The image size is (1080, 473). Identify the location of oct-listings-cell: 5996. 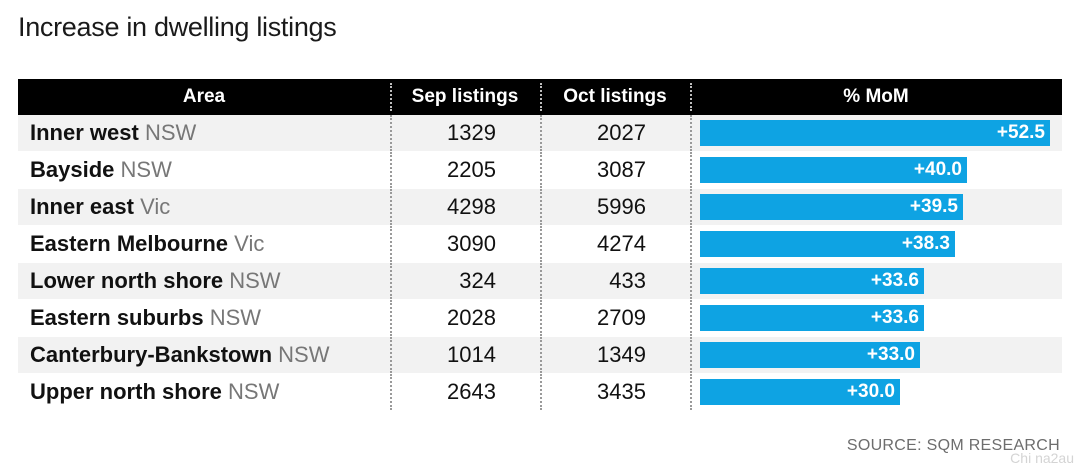
(621, 206).